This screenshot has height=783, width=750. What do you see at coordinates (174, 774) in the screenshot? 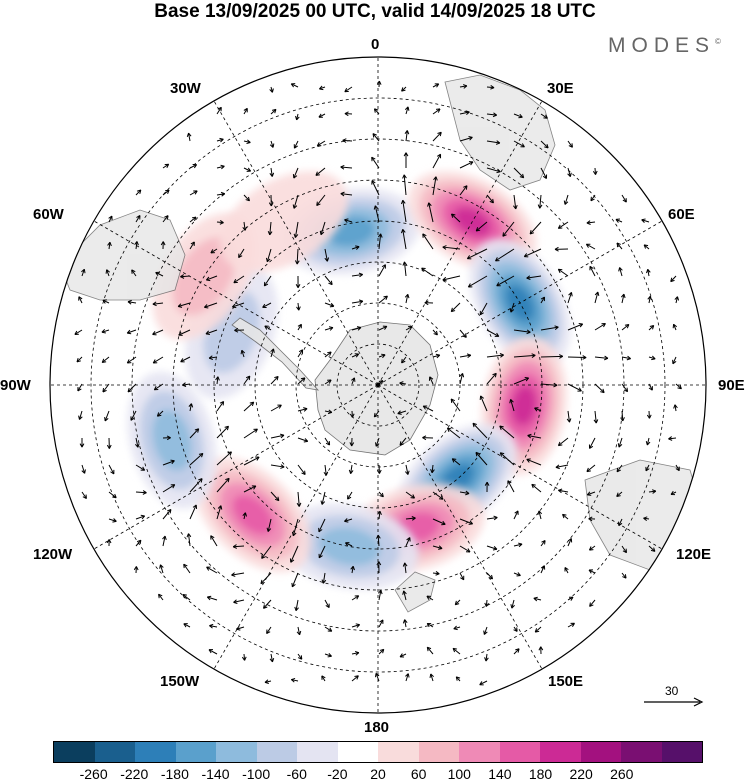
I see `colorbar-tick-label: -180` at bounding box center [174, 774].